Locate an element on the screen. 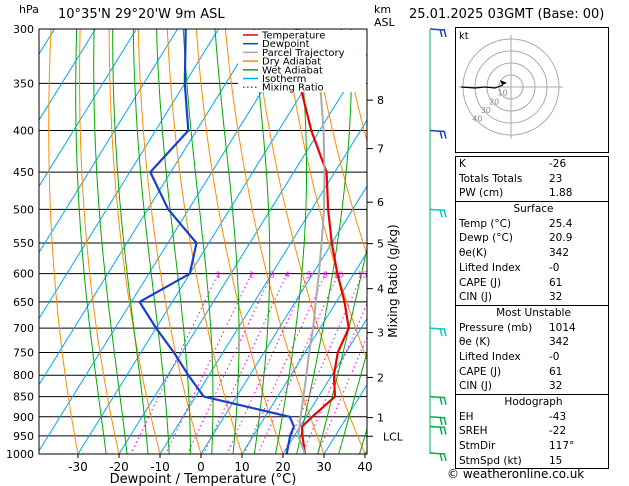  index-label: Totals Totals is located at coordinates (491, 178).